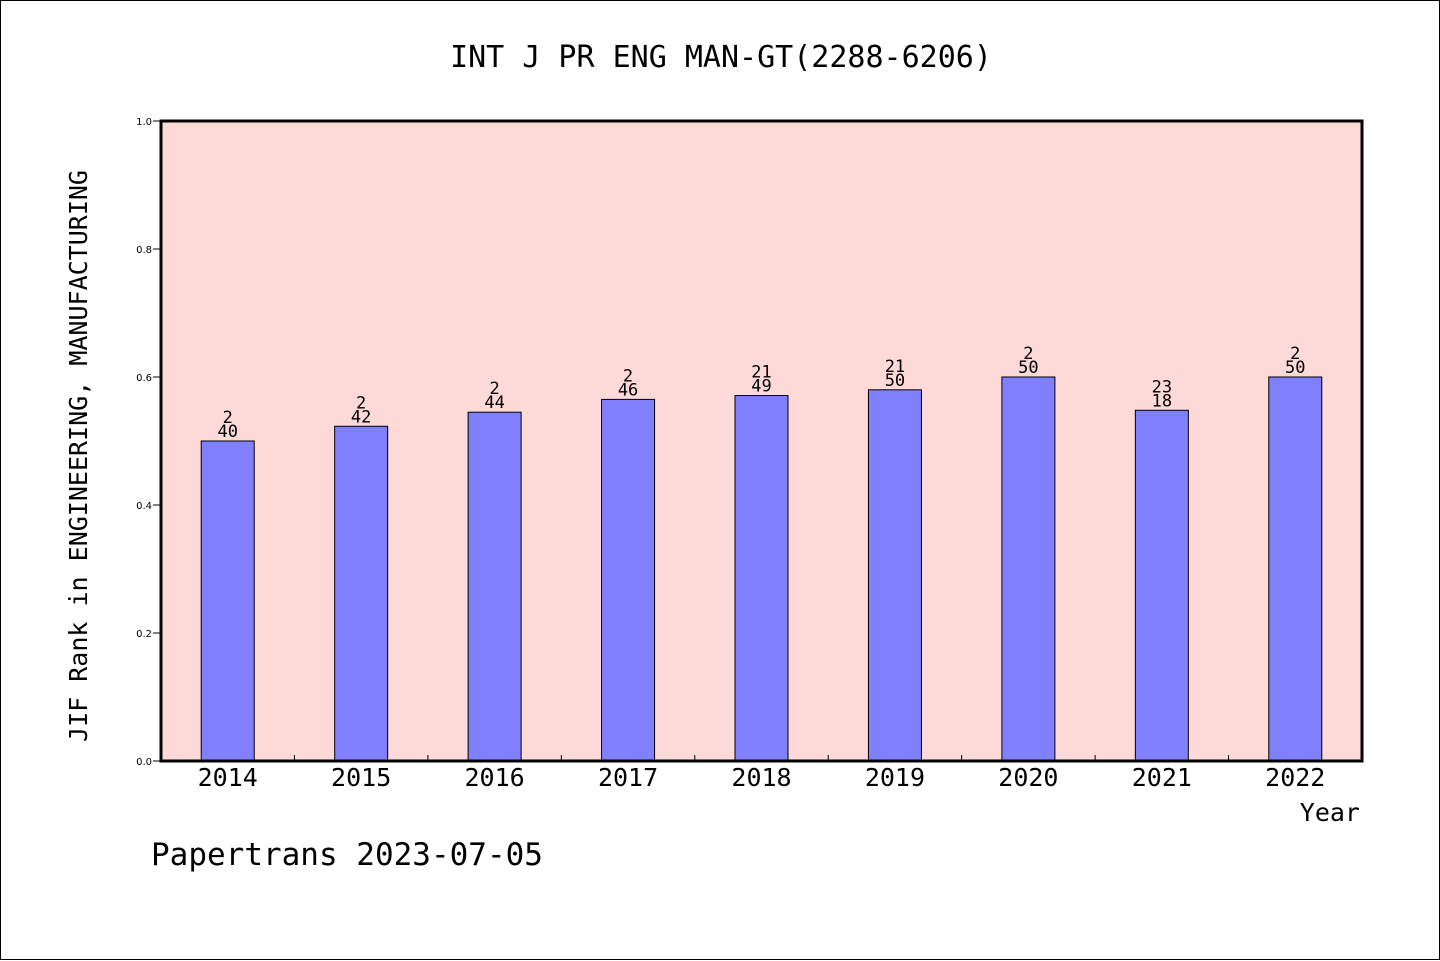 The width and height of the screenshot is (1440, 961). I want to click on bar-total-label: 42, so click(361, 417).